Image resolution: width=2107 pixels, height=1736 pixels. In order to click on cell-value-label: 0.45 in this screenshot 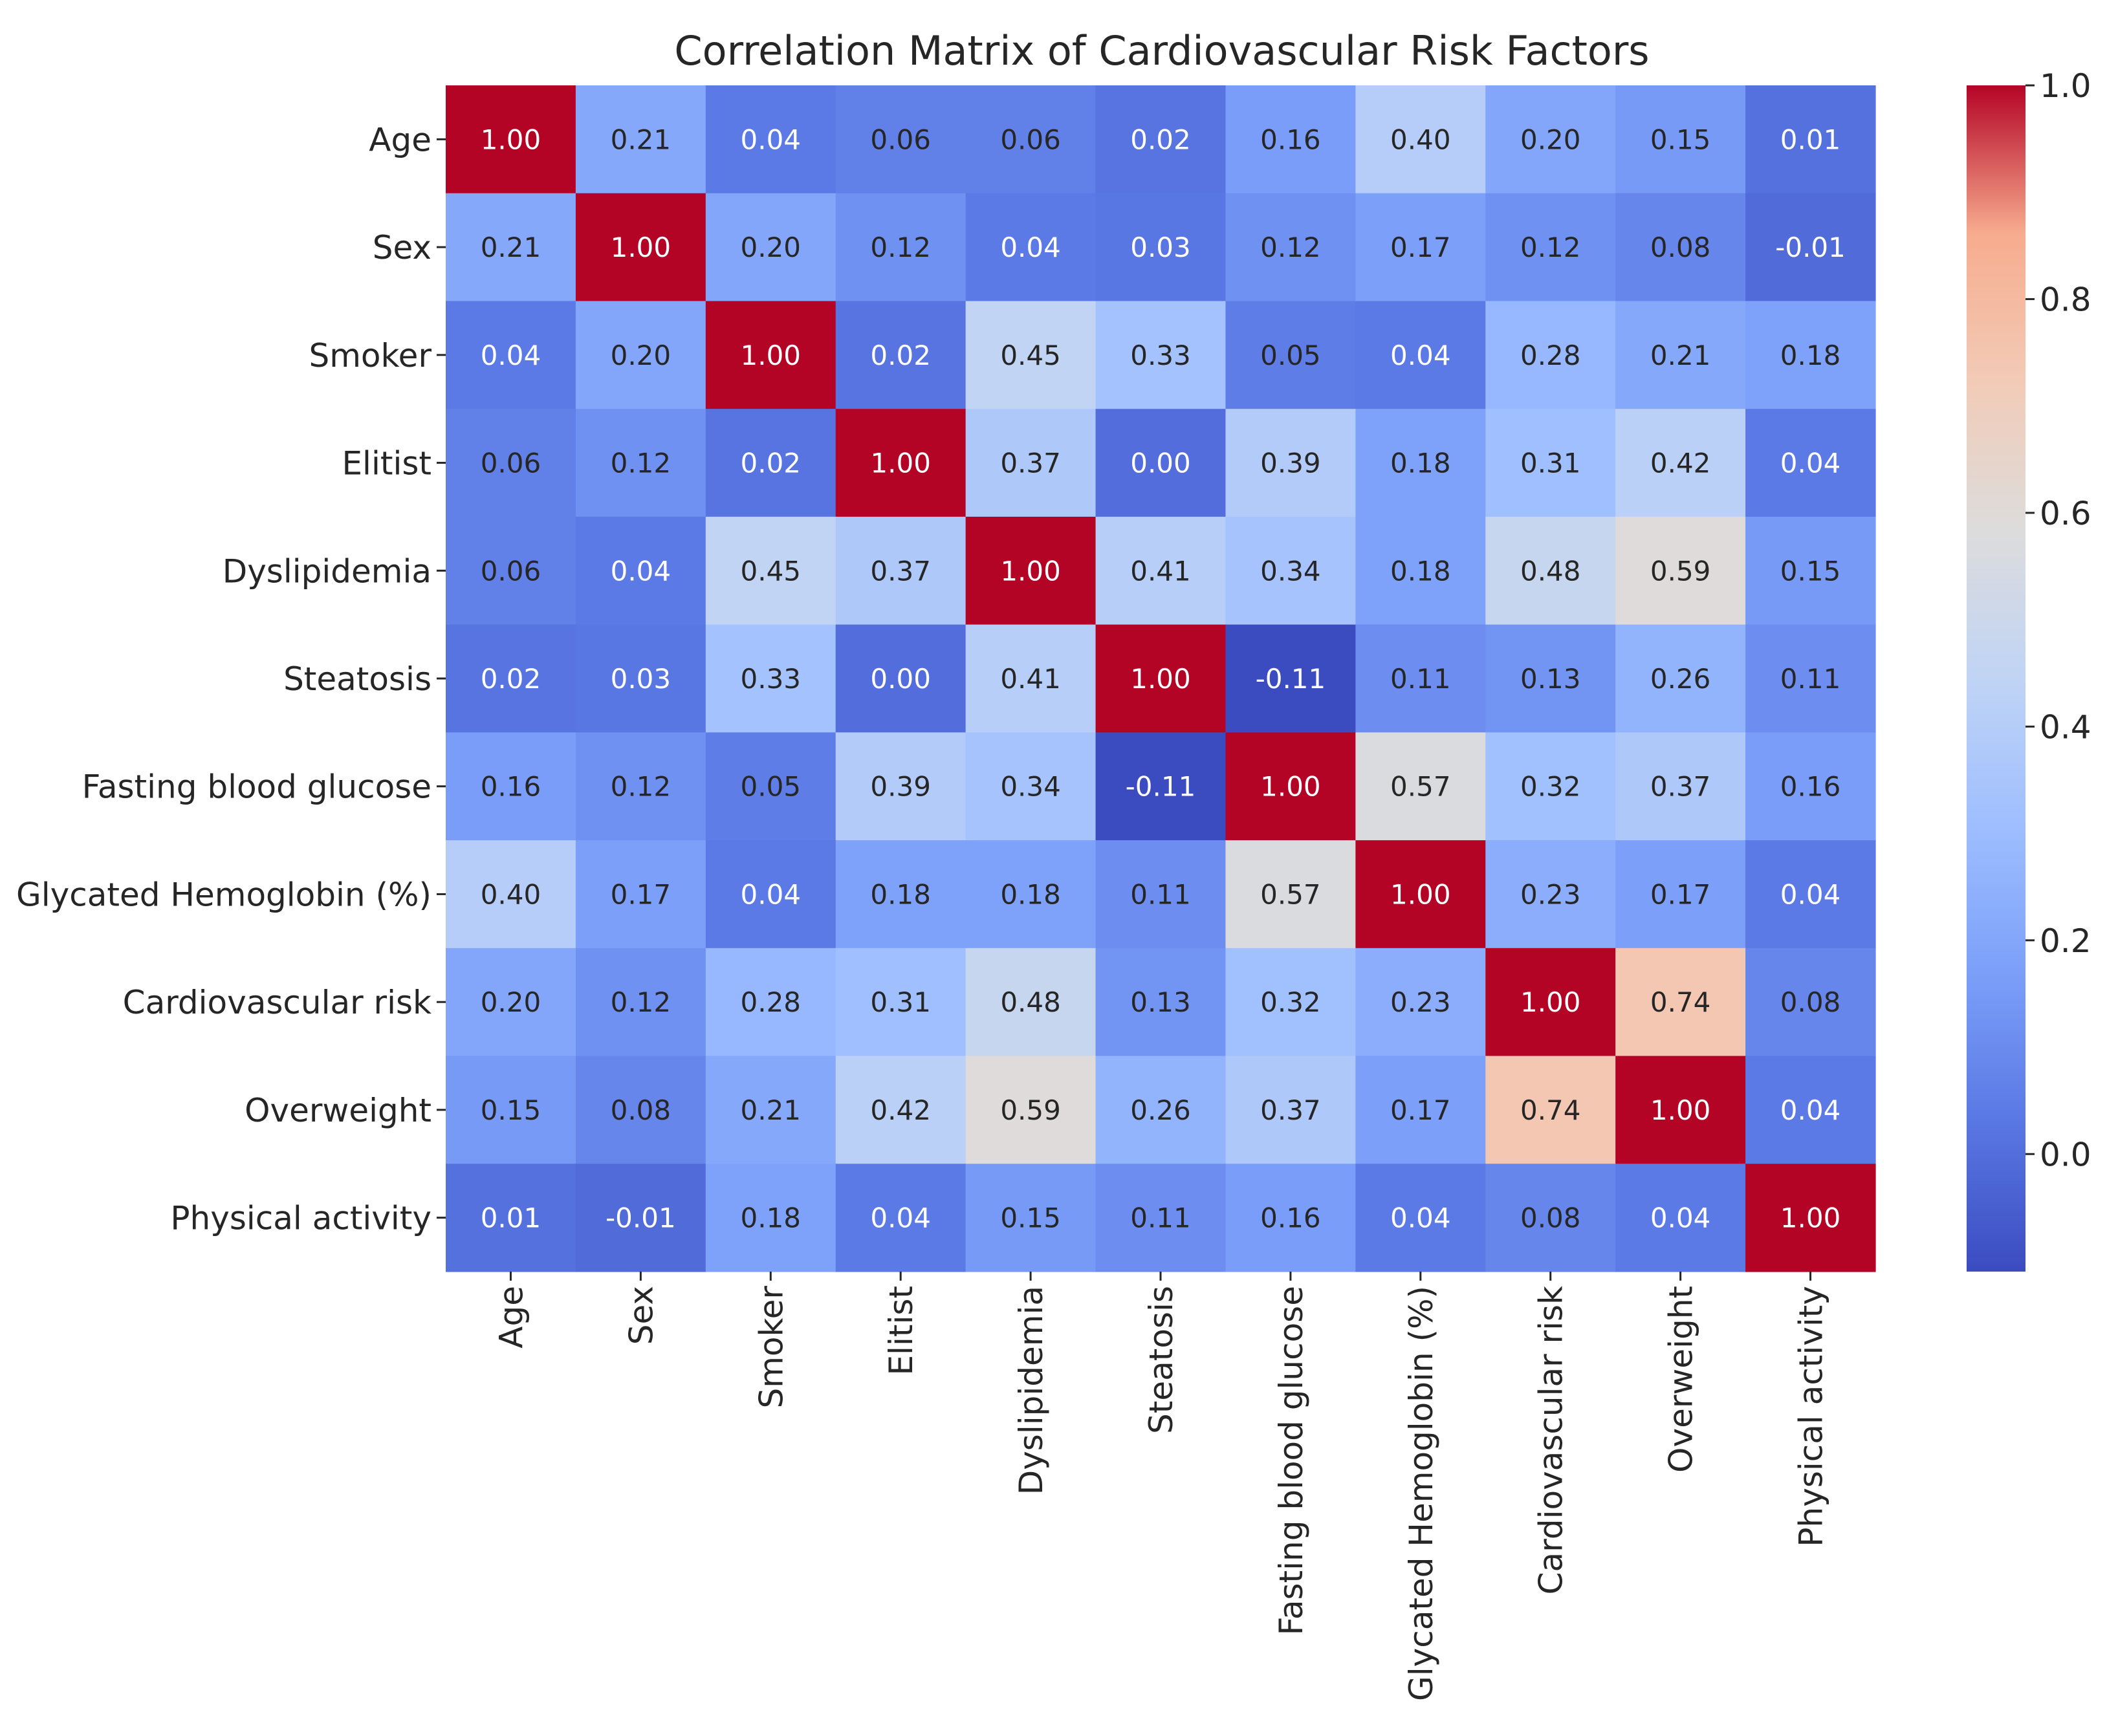, I will do `click(1030, 355)`.